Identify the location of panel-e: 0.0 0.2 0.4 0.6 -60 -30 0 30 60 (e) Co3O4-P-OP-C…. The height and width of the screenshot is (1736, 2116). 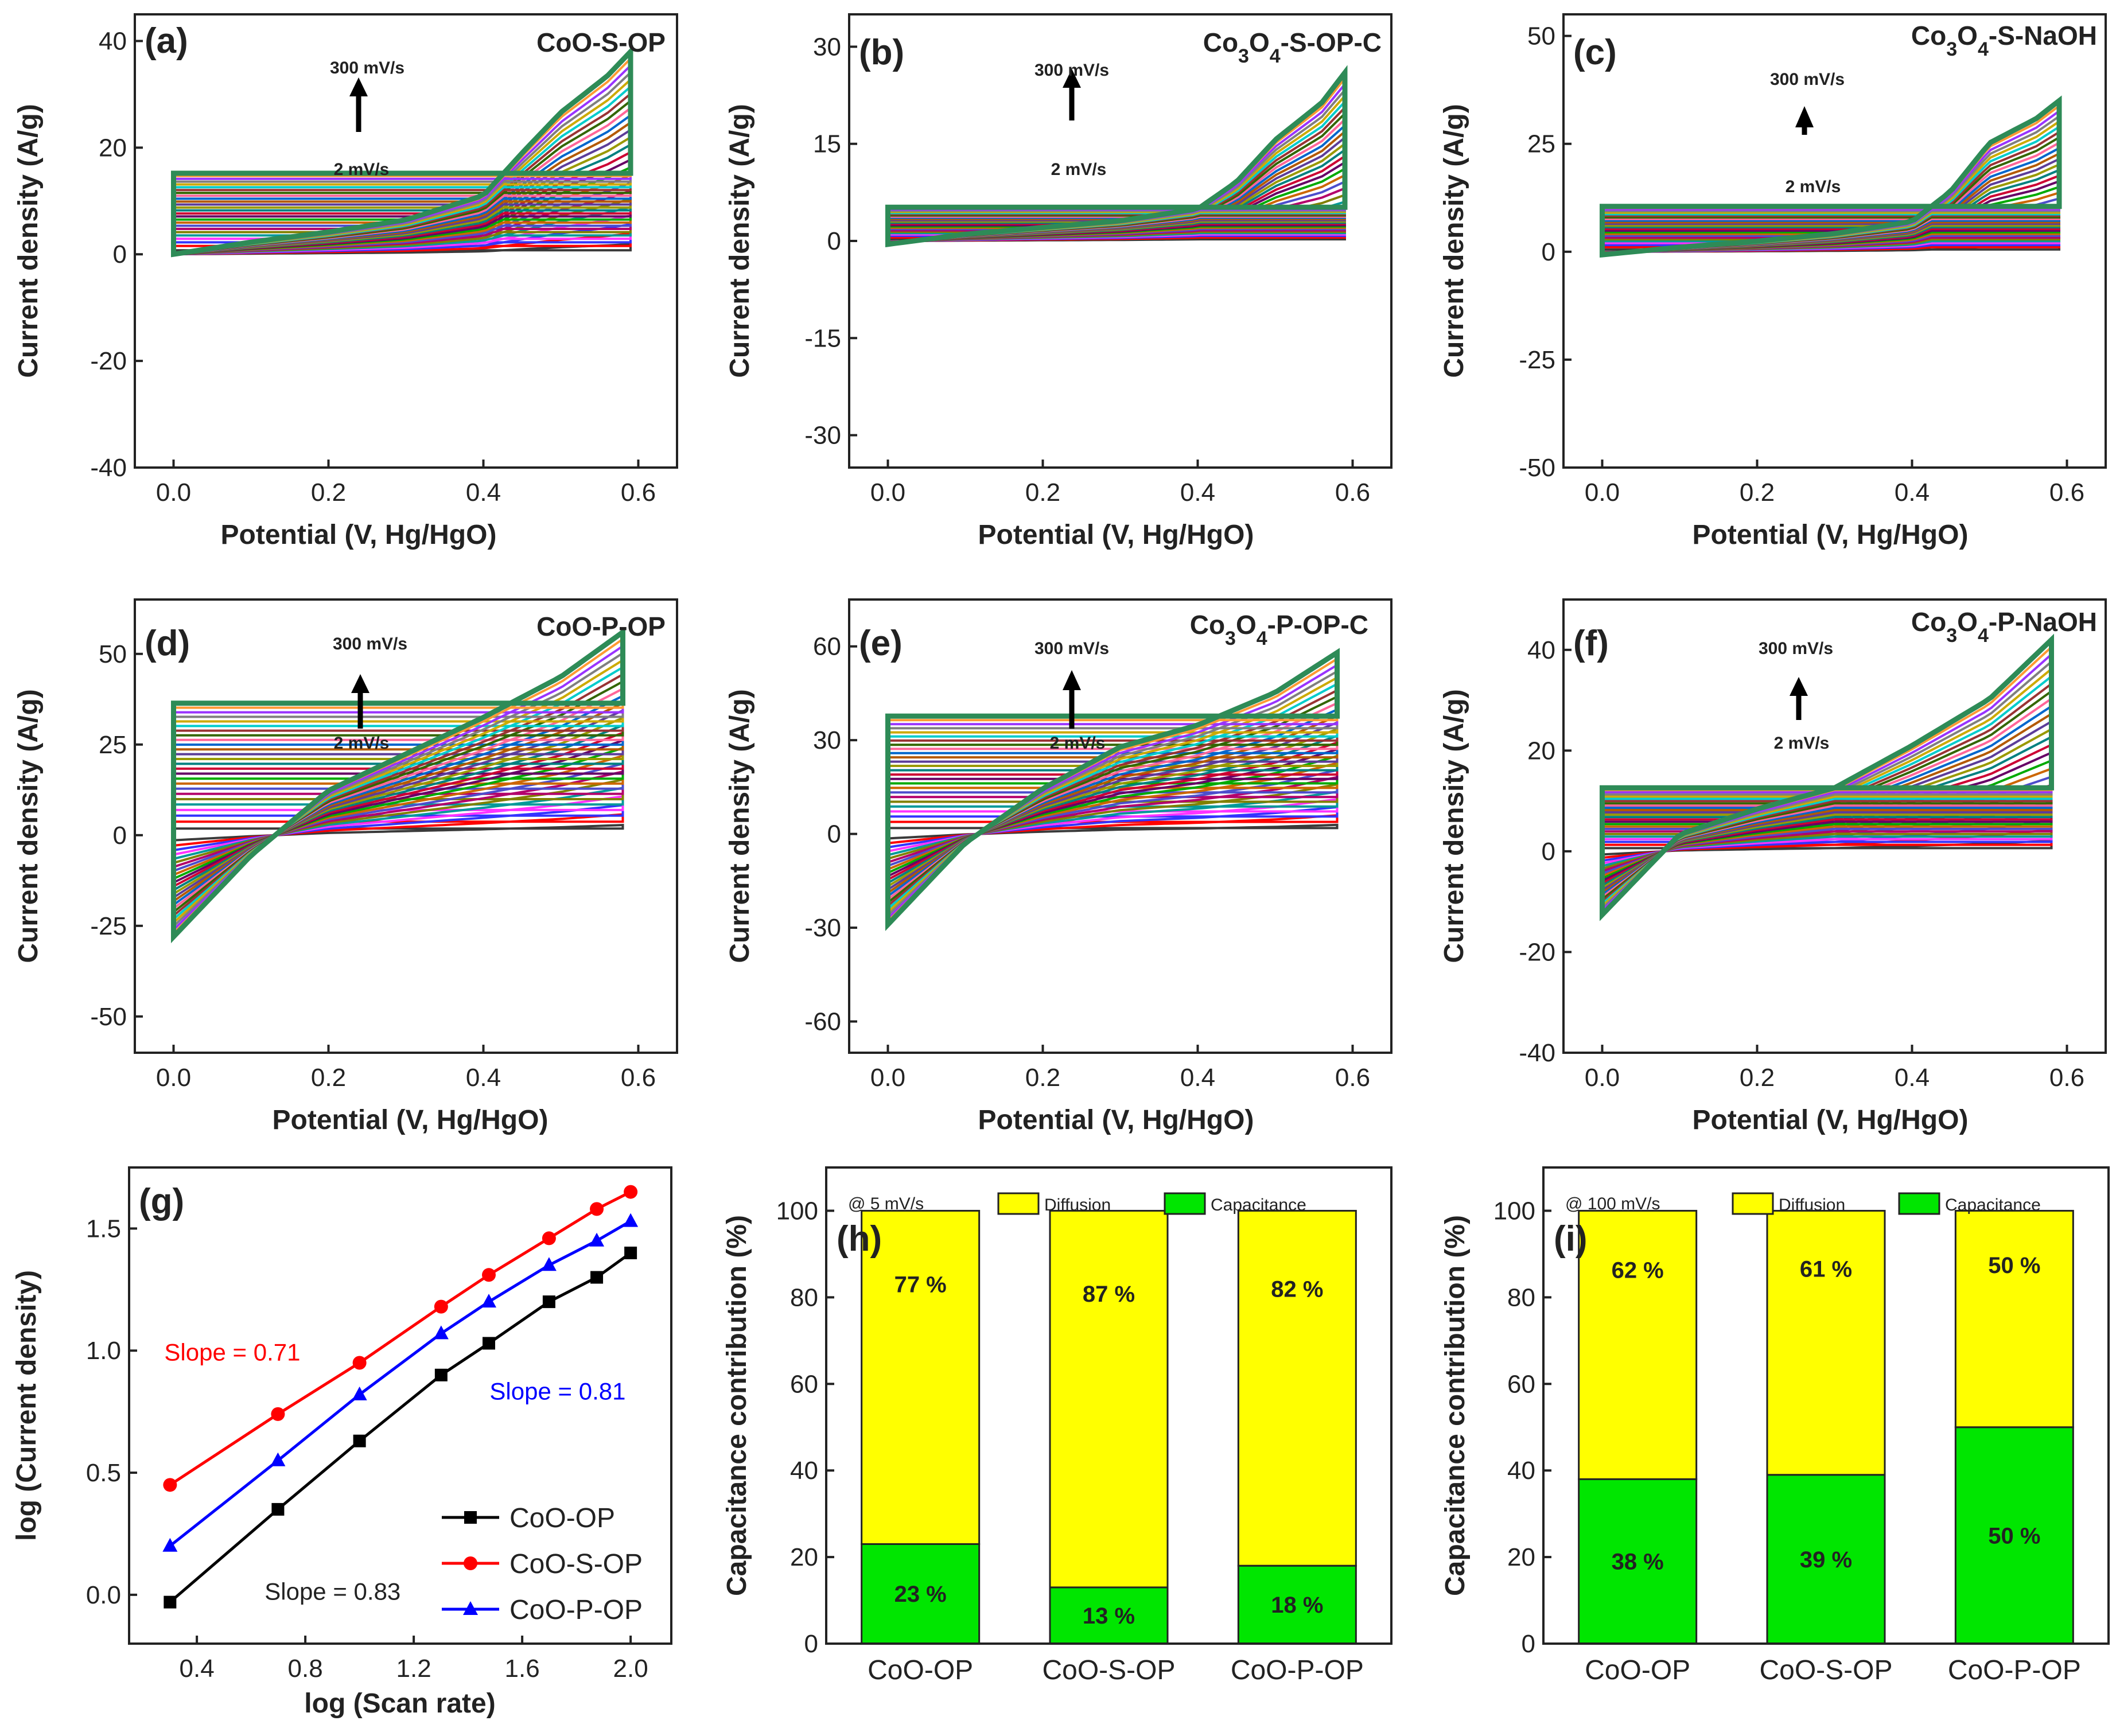
(1058, 866).